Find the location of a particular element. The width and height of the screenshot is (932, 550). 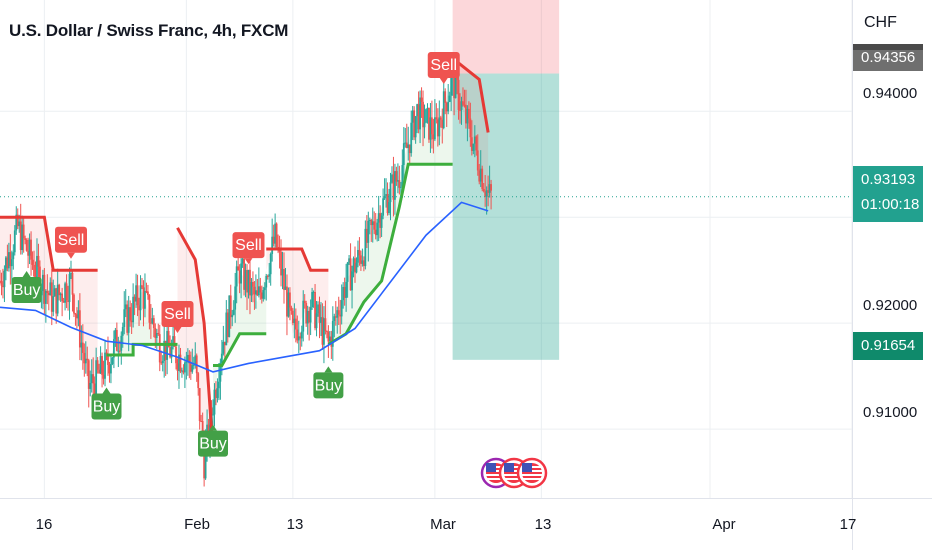

x-tick-label: 13 is located at coordinates (543, 524).